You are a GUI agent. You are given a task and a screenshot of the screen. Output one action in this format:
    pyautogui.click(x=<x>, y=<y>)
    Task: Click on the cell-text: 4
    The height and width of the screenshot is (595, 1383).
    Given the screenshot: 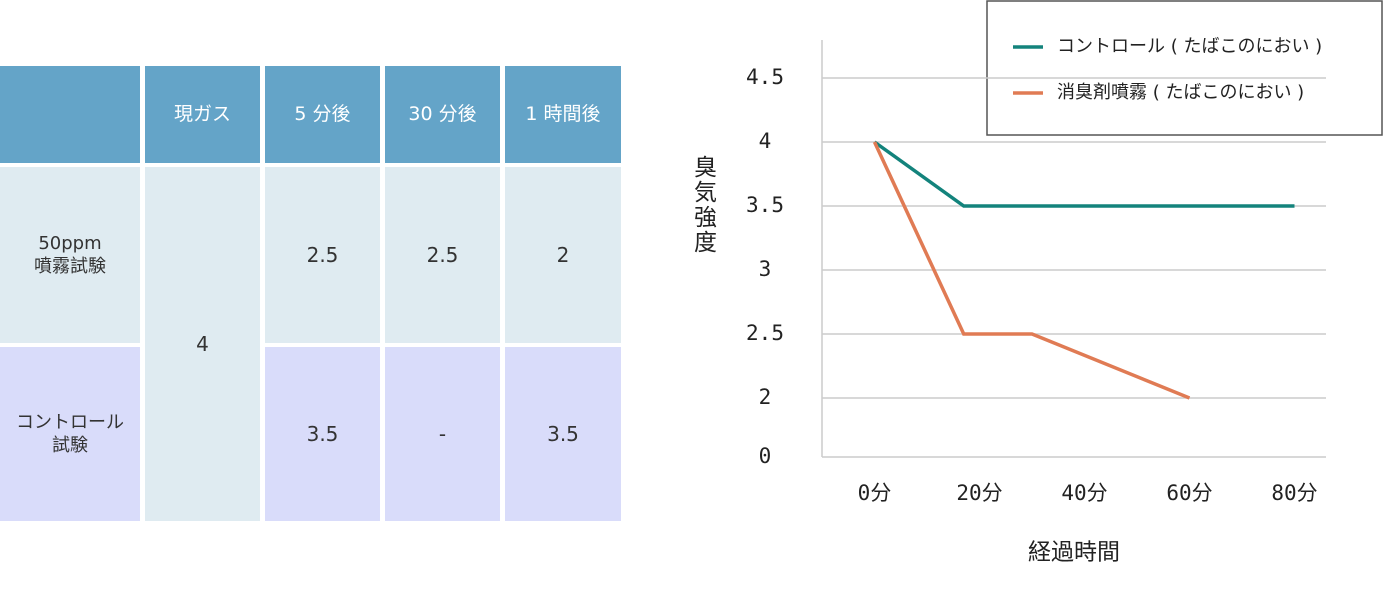 What is the action you would take?
    pyautogui.click(x=202, y=344)
    